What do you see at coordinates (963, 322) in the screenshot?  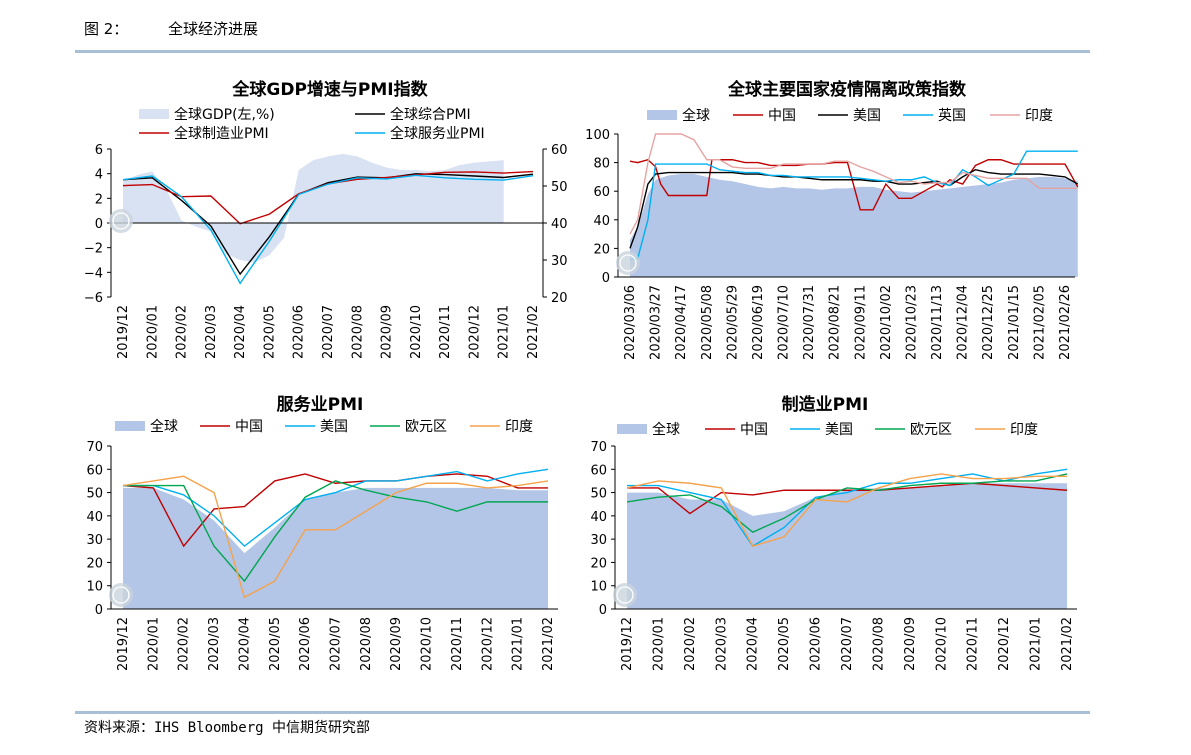 I see `x-tick-label: 2020/12/04` at bounding box center [963, 322].